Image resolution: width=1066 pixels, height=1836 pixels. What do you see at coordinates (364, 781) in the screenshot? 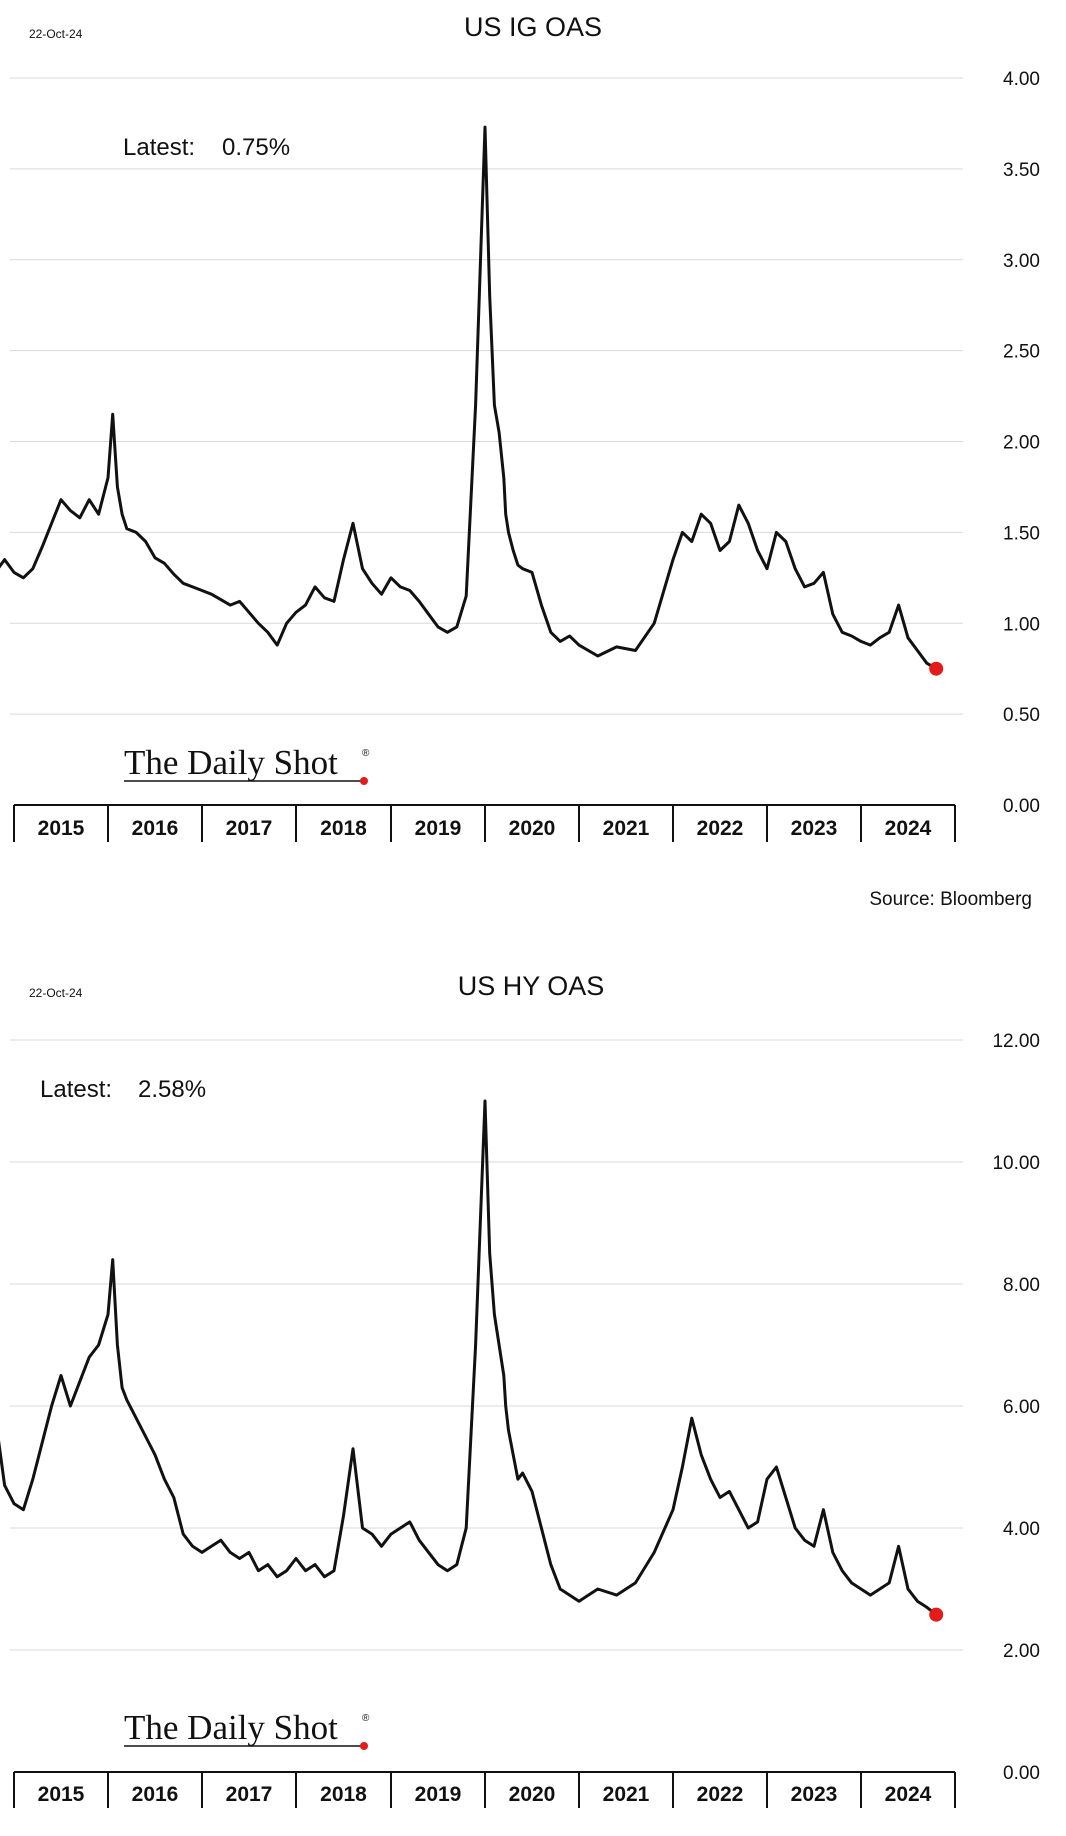
I see `ig-brand-dot` at bounding box center [364, 781].